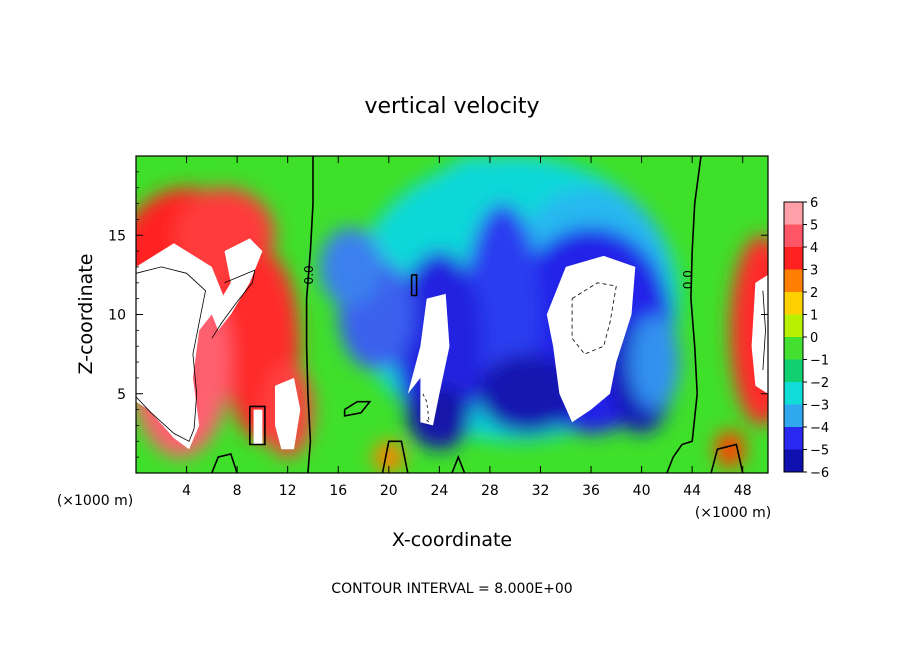  Describe the element at coordinates (642, 491) in the screenshot. I see `x-tick-label-40: 40` at that location.